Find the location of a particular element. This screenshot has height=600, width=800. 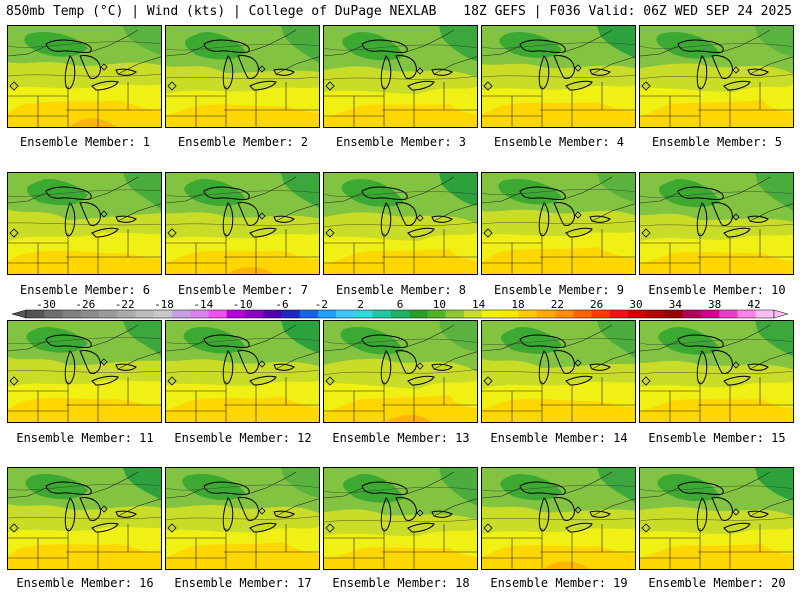

colorbar-tick-label: -10 is located at coordinates (242, 304).